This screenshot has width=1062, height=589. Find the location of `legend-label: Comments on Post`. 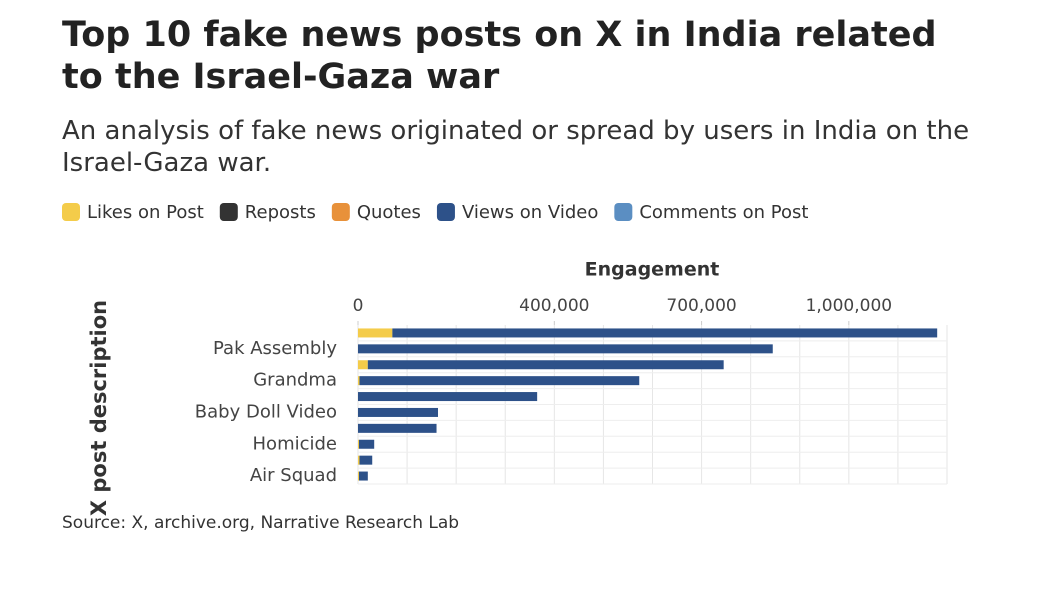

legend-label: Comments on Post is located at coordinates (723, 212).